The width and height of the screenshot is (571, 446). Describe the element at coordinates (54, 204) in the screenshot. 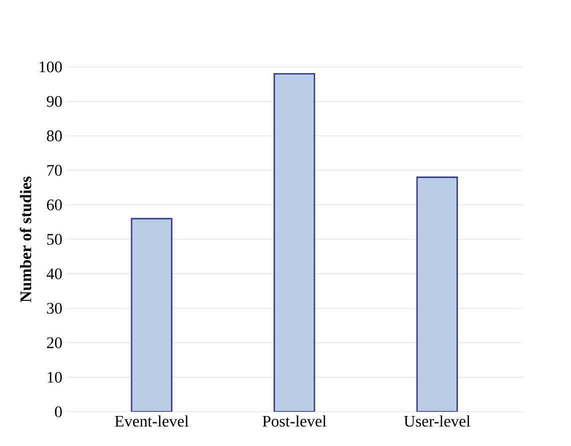

I see `y-tick-label: 60` at that location.